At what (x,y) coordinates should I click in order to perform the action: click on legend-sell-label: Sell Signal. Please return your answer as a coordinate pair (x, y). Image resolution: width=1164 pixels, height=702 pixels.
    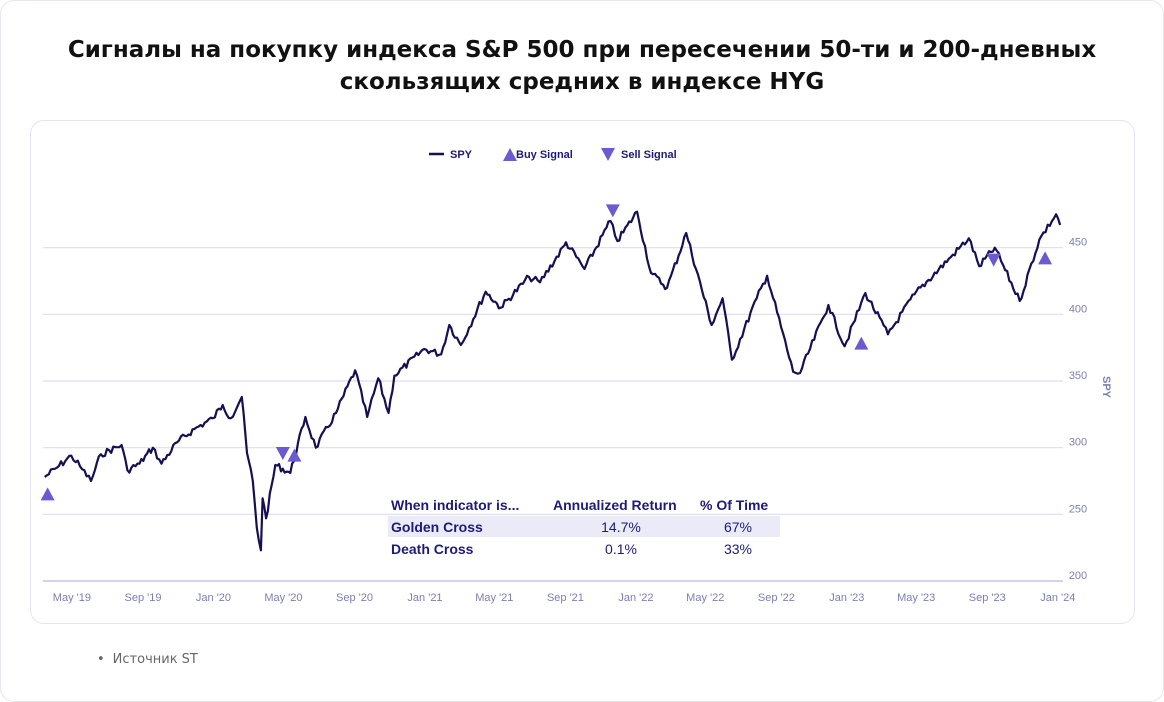
    Looking at the image, I should click on (649, 155).